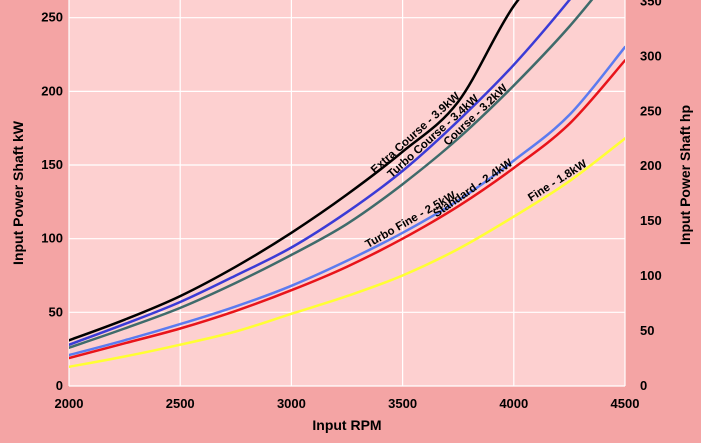 Image resolution: width=701 pixels, height=443 pixels. I want to click on x-tick-label: 2000, so click(69, 403).